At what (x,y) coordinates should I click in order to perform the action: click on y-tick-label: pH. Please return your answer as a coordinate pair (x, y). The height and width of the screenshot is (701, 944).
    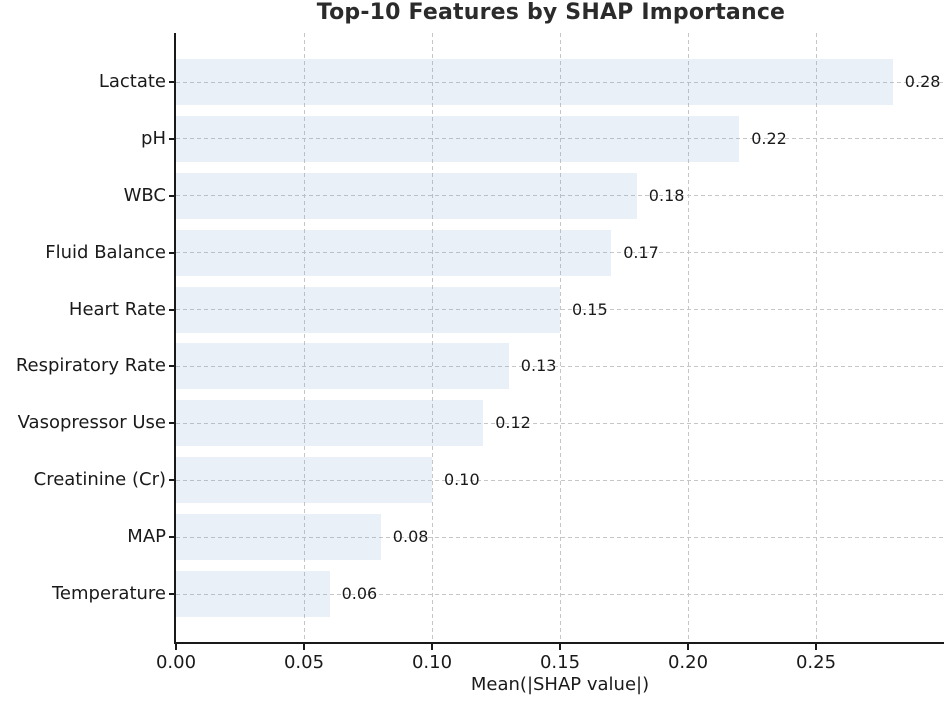
    Looking at the image, I should click on (153, 138).